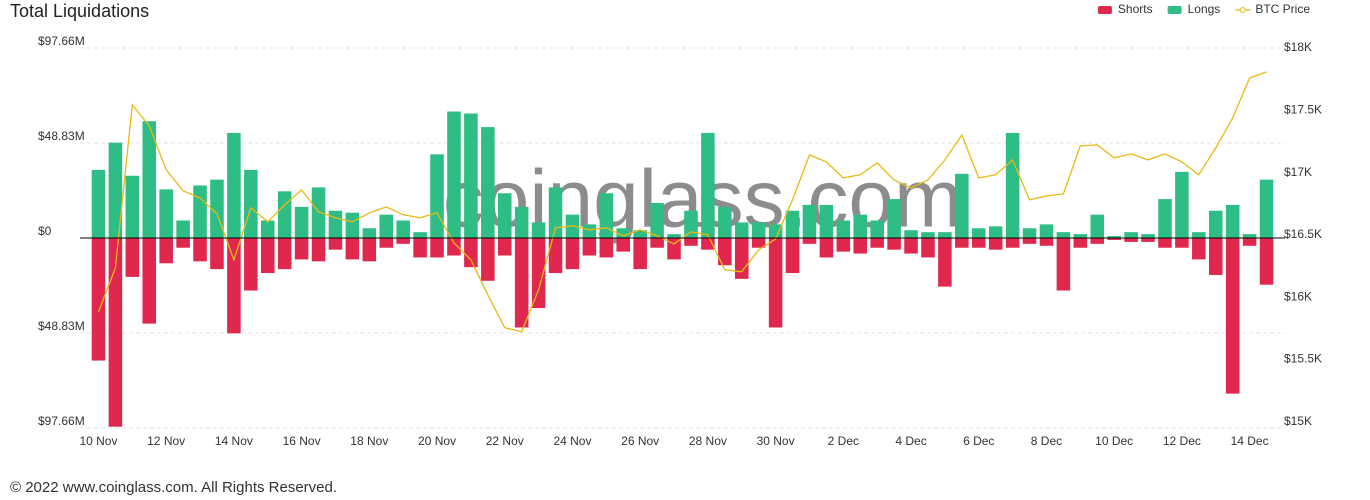 Image resolution: width=1370 pixels, height=500 pixels. I want to click on legend-label: Longs, so click(1204, 9).